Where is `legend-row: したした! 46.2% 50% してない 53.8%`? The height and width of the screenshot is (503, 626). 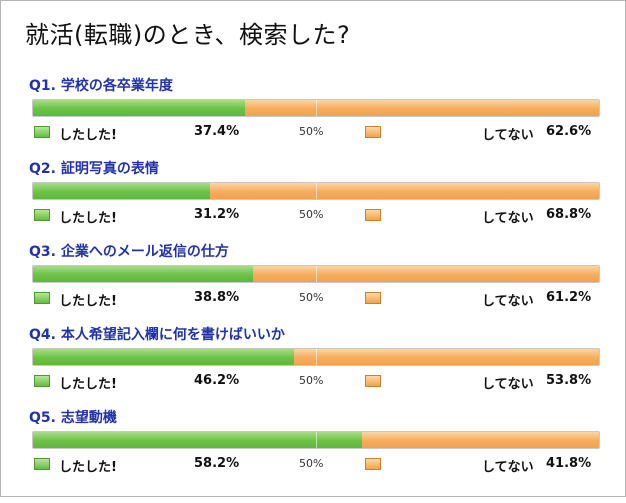
legend-row: したした! 46.2% 50% してない 53.8% is located at coordinates (317, 382).